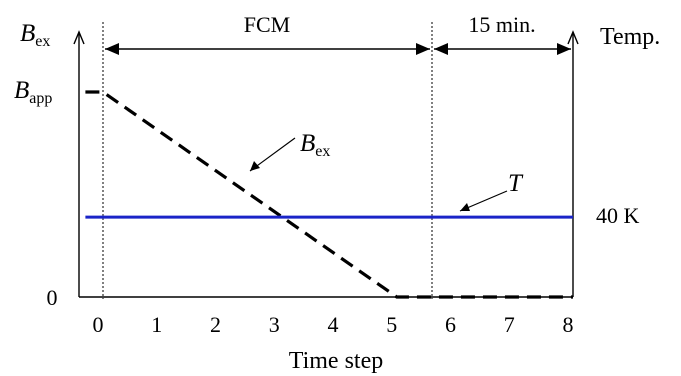 This screenshot has width=681, height=376. I want to click on phase-label-15min: 15 min., so click(501, 24).